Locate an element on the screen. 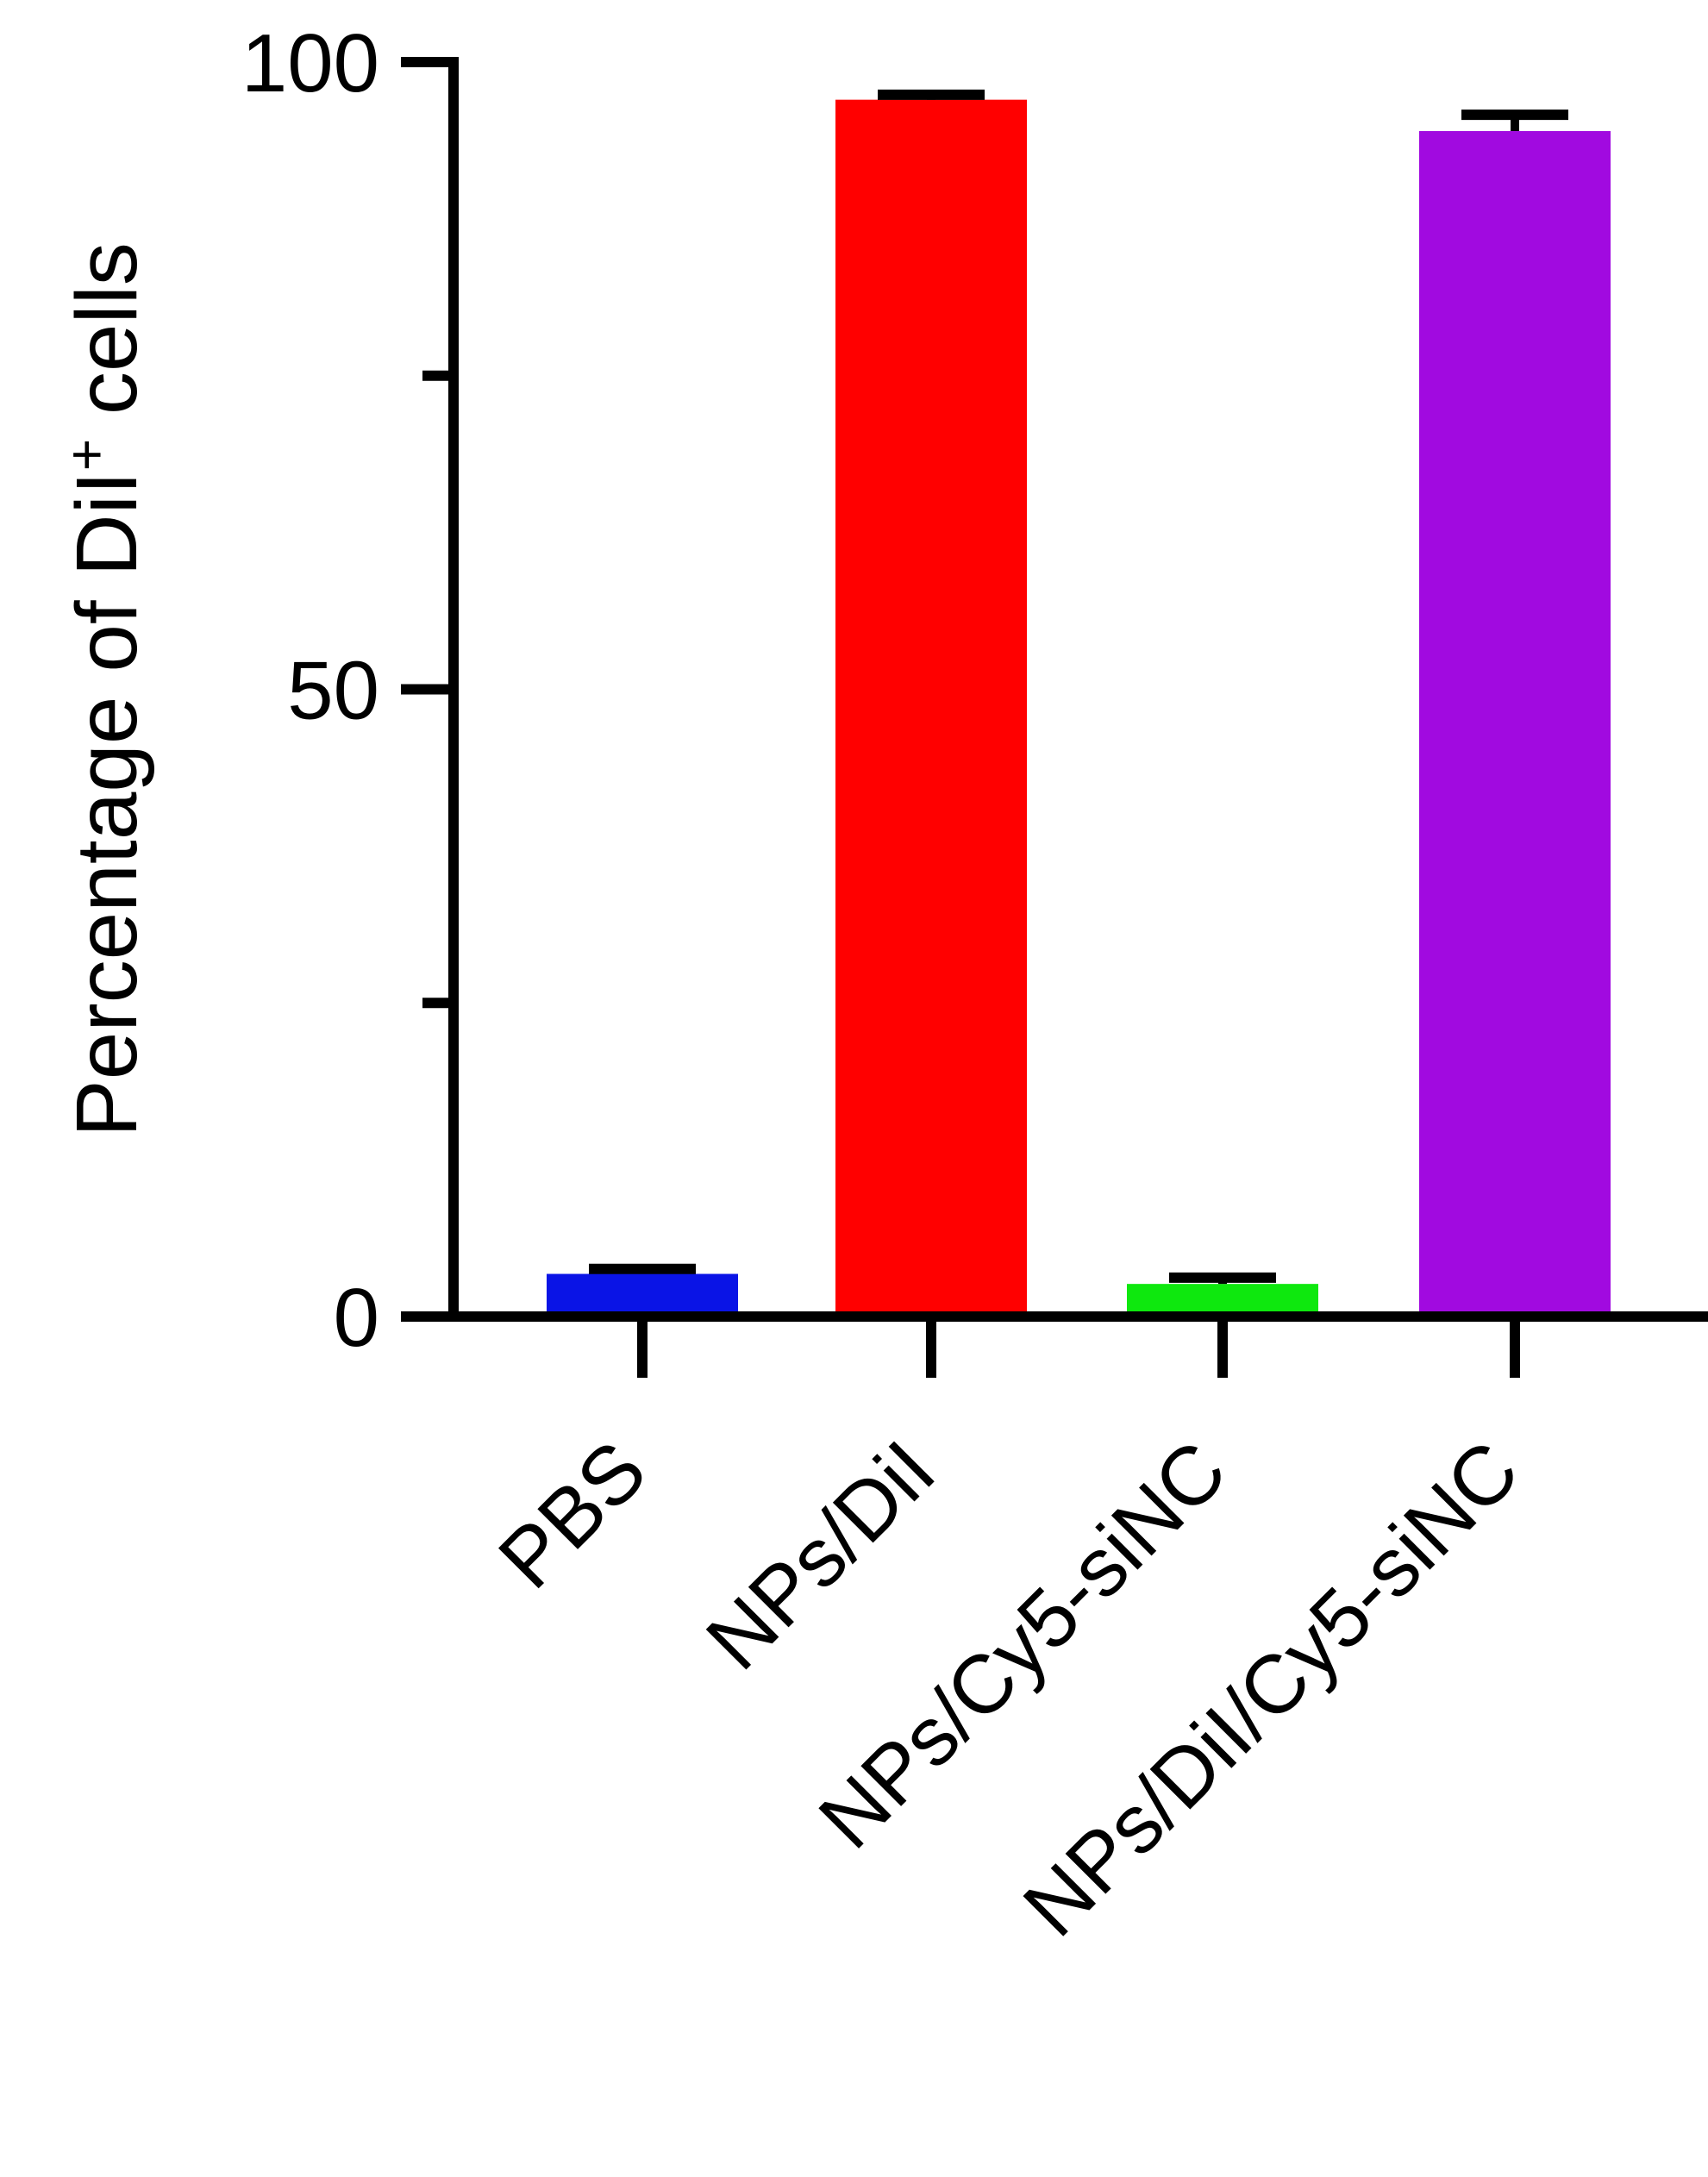 This screenshot has height=2177, width=1708. x-category-label: PBS is located at coordinates (572, 1514).